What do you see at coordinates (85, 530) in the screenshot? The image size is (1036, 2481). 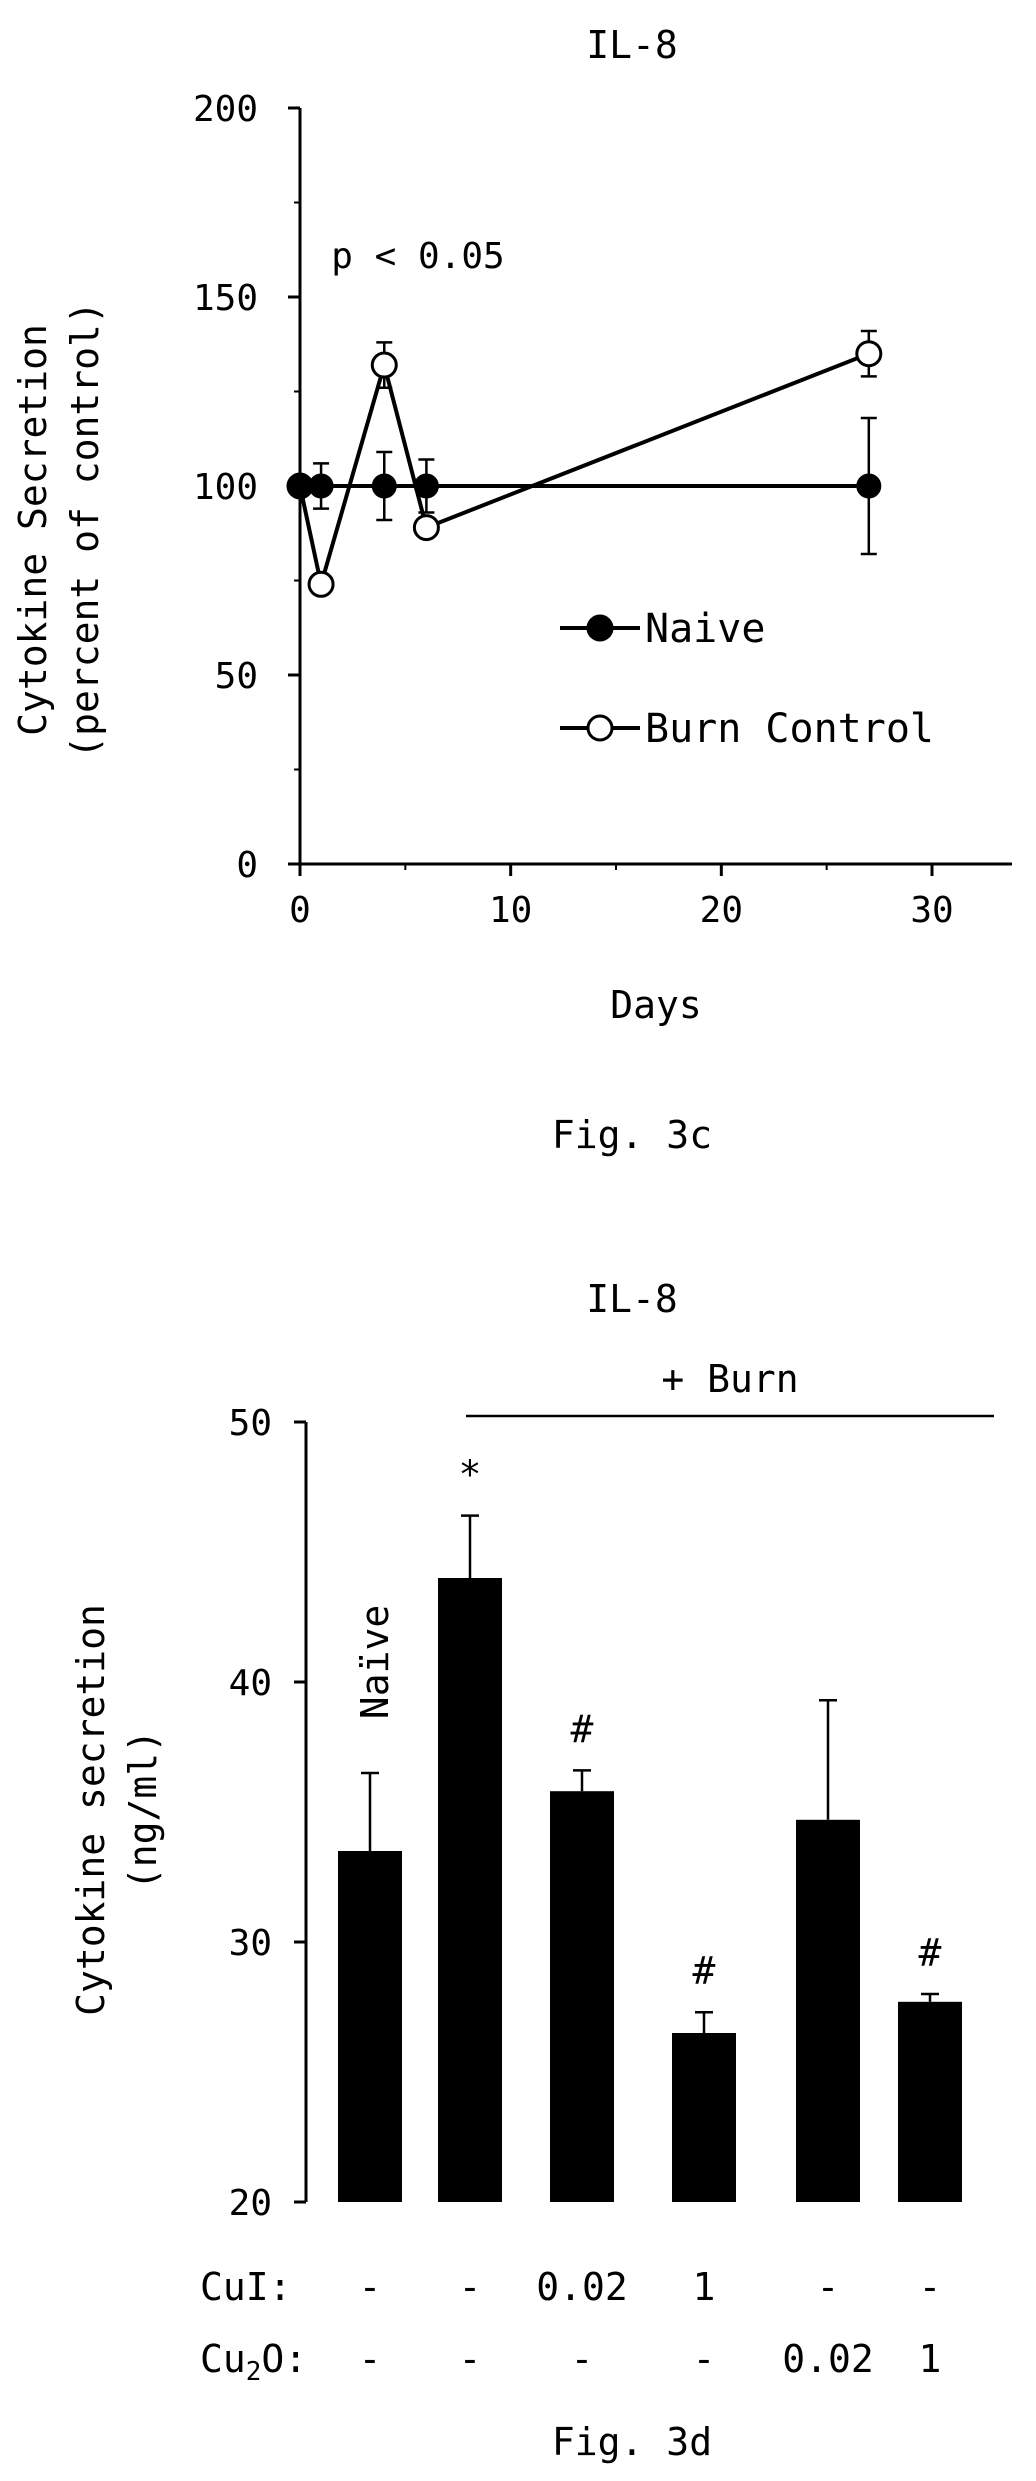 I see `chart-c-y-label-line2: (percent of control)` at bounding box center [85, 530].